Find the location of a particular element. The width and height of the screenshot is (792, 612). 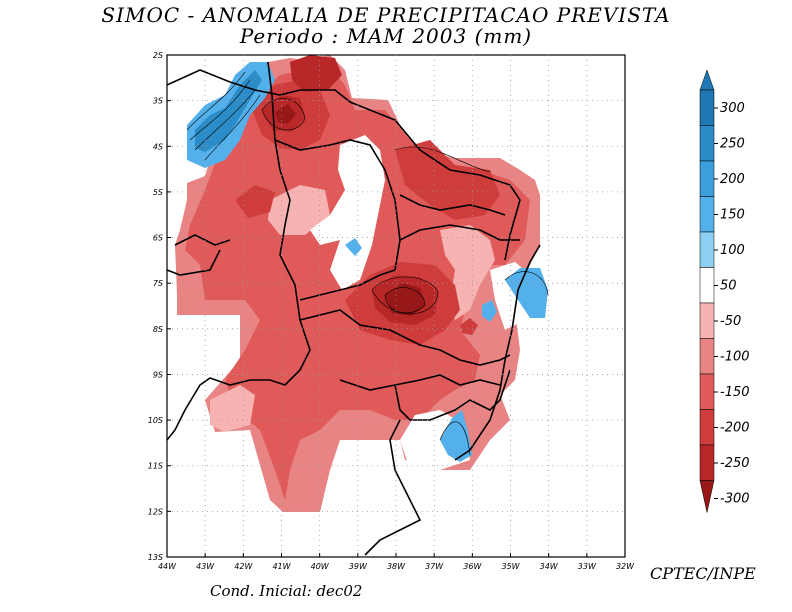

colorbar-label: 200 is located at coordinates (732, 179).